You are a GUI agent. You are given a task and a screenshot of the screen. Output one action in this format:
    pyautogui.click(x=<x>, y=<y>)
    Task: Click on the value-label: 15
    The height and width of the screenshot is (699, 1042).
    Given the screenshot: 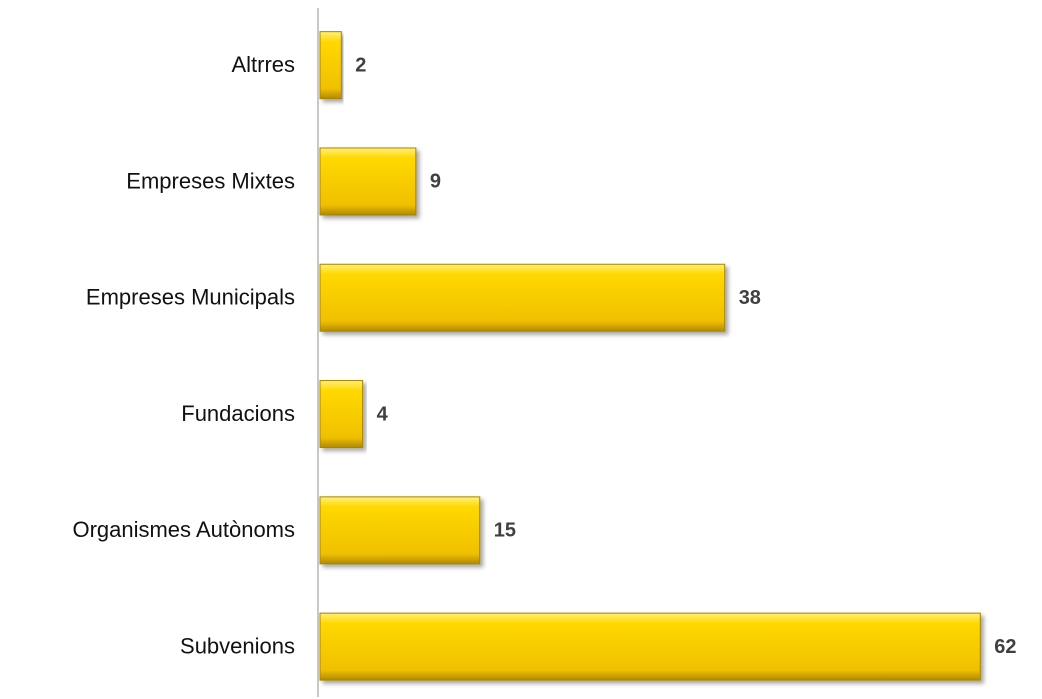 What is the action you would take?
    pyautogui.click(x=505, y=531)
    